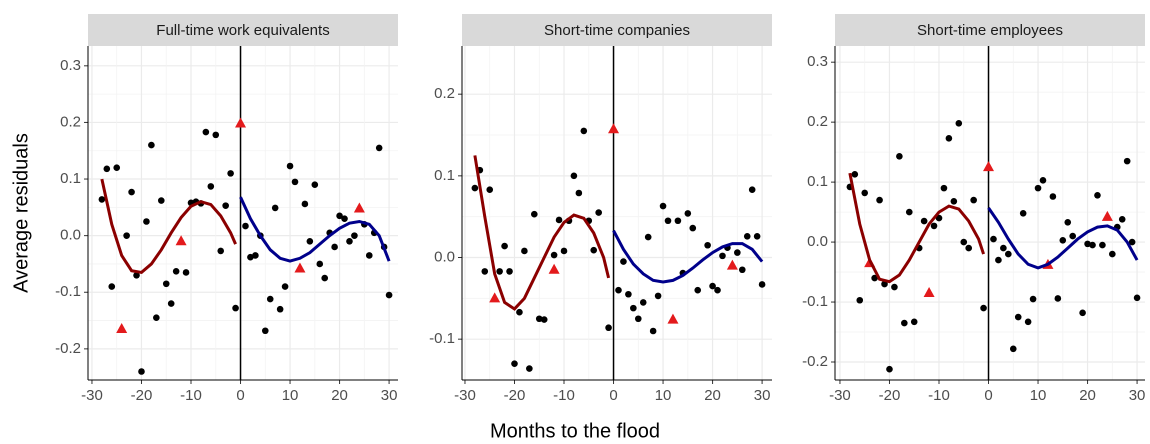 This screenshot has width=1150, height=444. I want to click on strip, so click(243, 30).